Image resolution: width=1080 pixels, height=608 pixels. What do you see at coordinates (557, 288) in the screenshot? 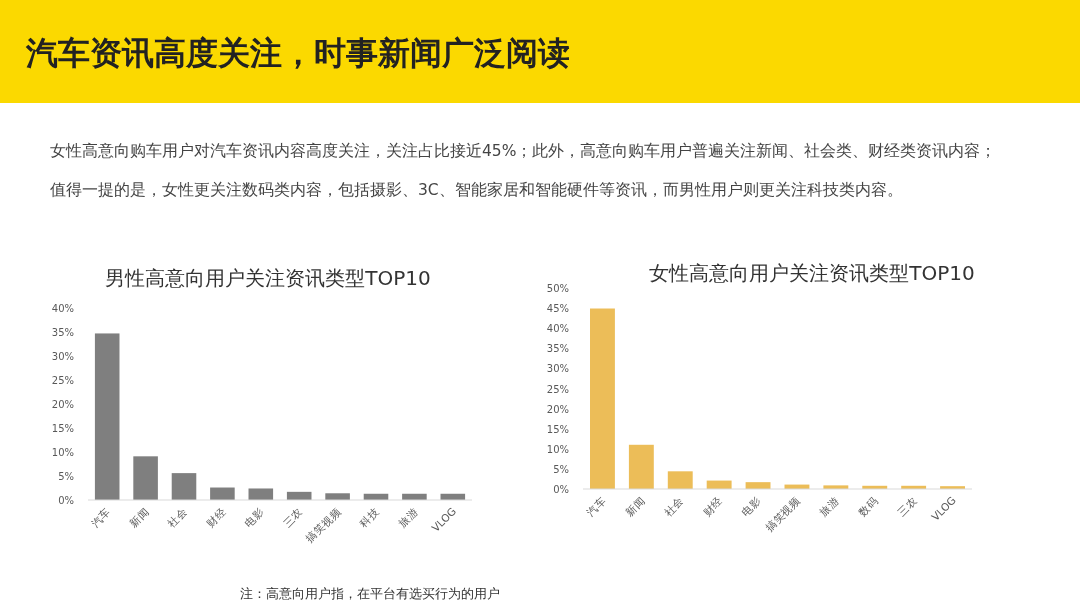
I see `y-tick-label: 50%` at bounding box center [557, 288].